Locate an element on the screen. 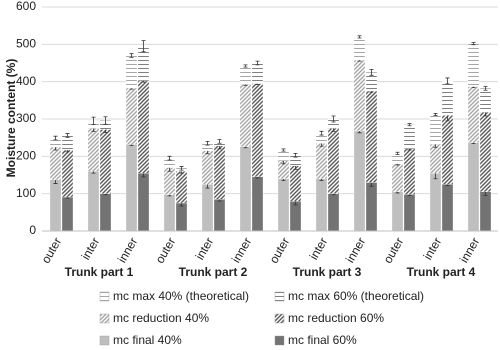 Image resolution: width=500 pixels, height=350 pixels. group-label: Trunk part 4 is located at coordinates (441, 272).